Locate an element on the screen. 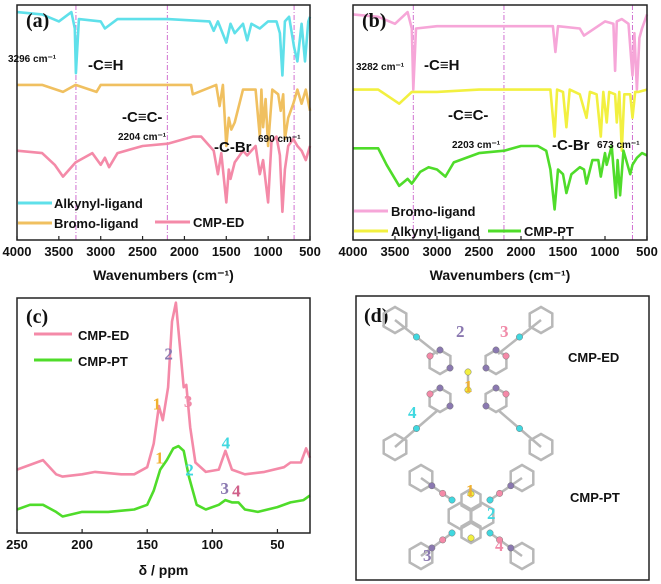 The image size is (661, 584). x-tick-label: 1500 is located at coordinates (563, 251).